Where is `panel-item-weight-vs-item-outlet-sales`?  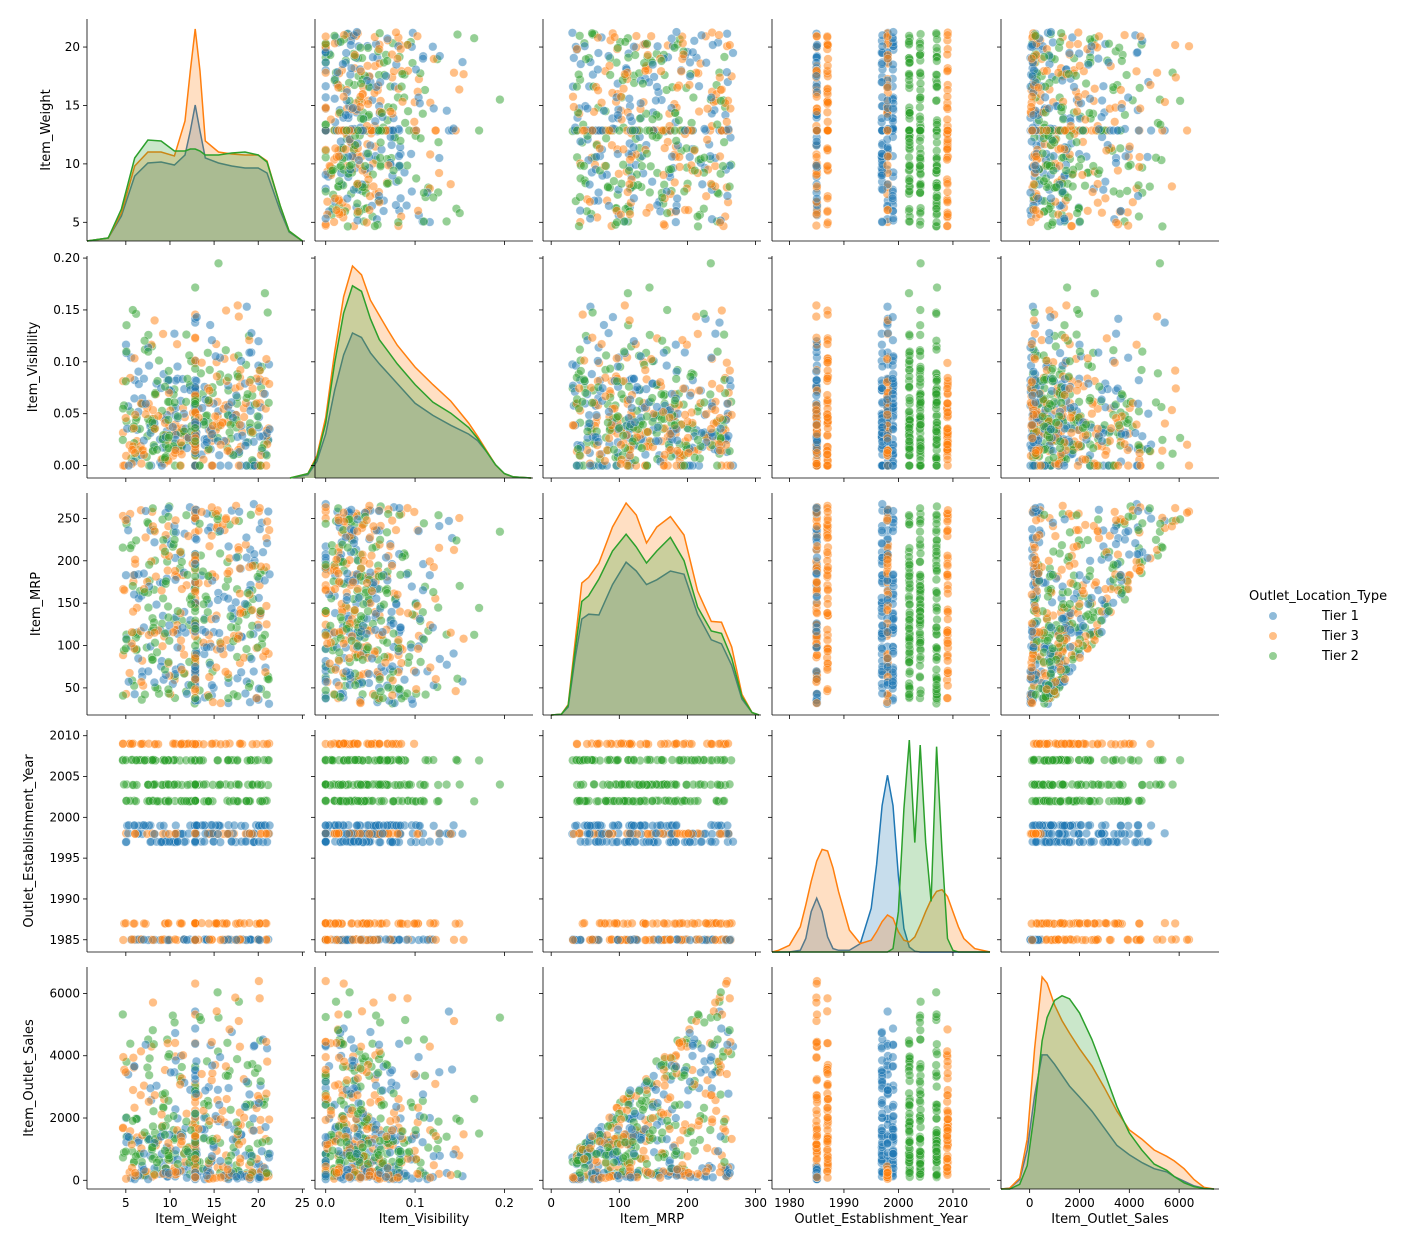
panel-item-weight-vs-item-outlet-sales is located at coordinates (1108, 132).